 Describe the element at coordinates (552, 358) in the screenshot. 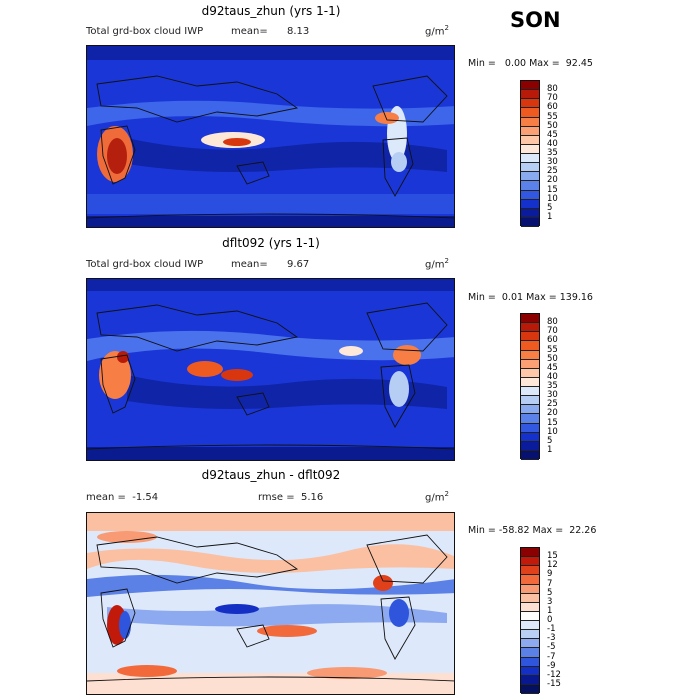

I see `colorbar-tick-label: 50` at that location.